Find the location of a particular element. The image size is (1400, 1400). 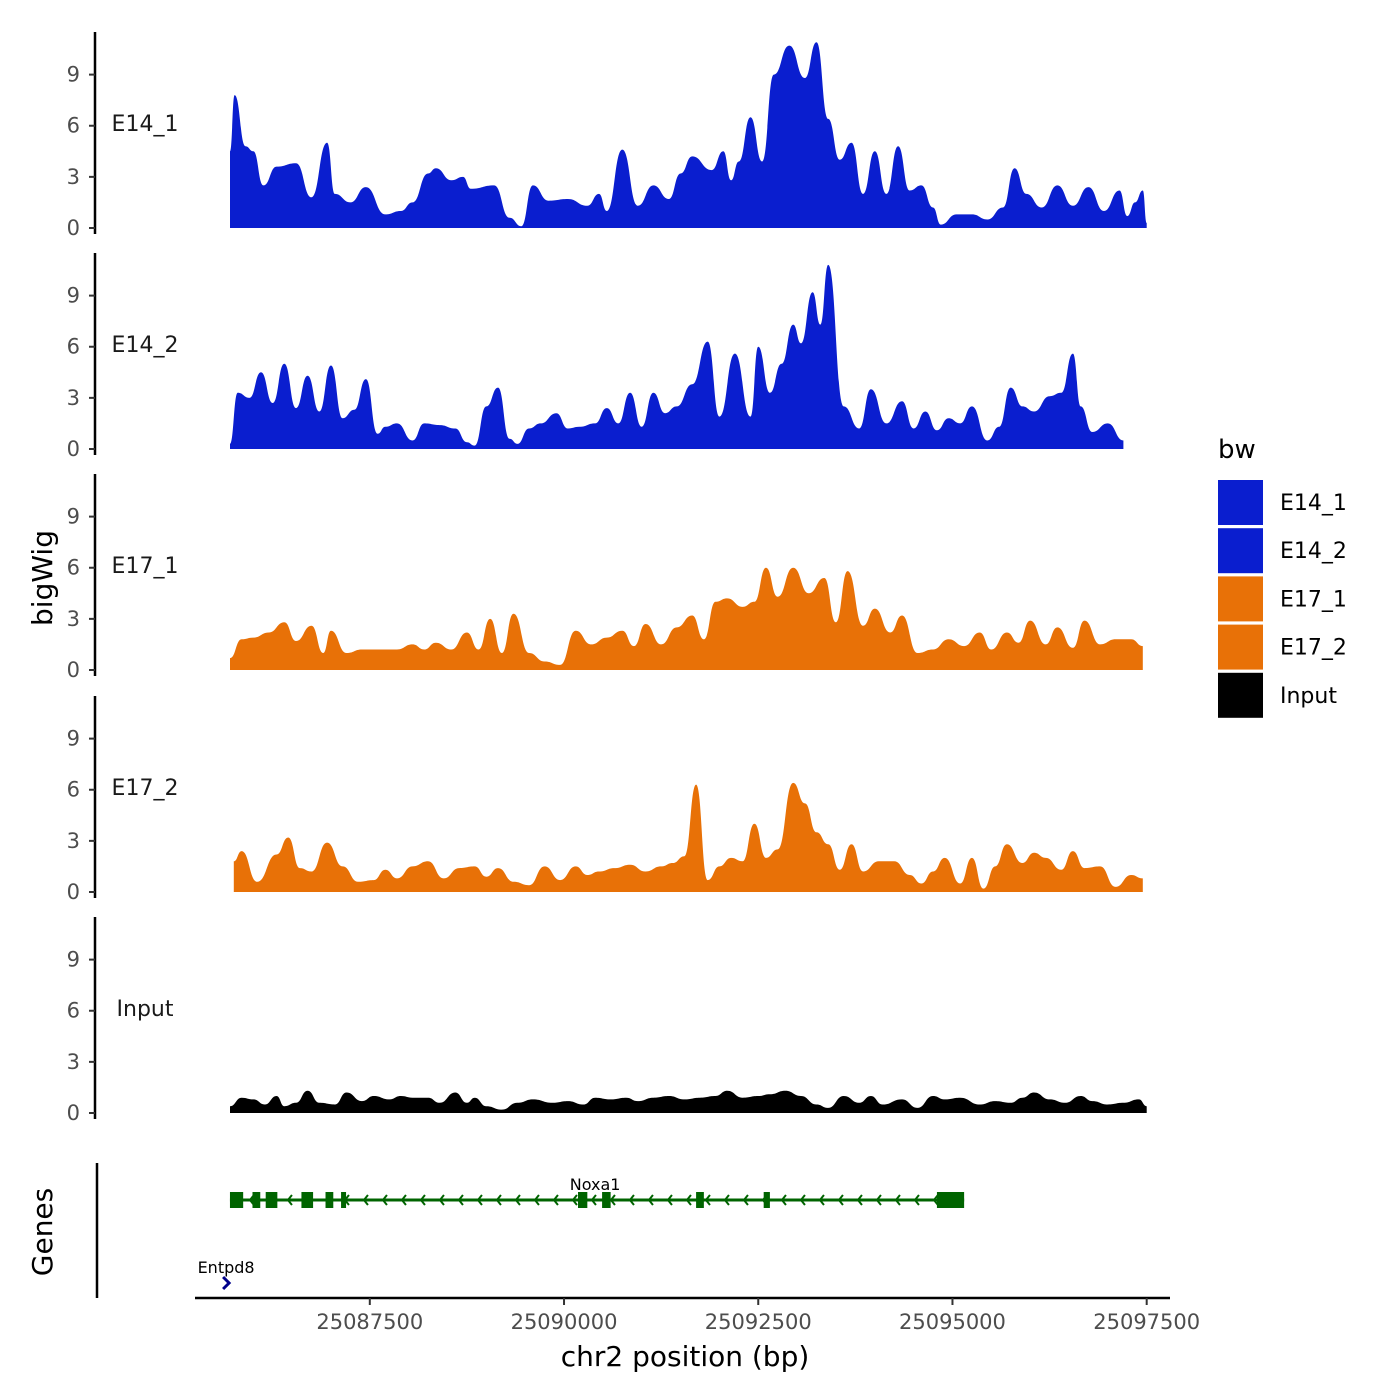

gene-Noxa1: Noxa1 is located at coordinates (597, 1191).